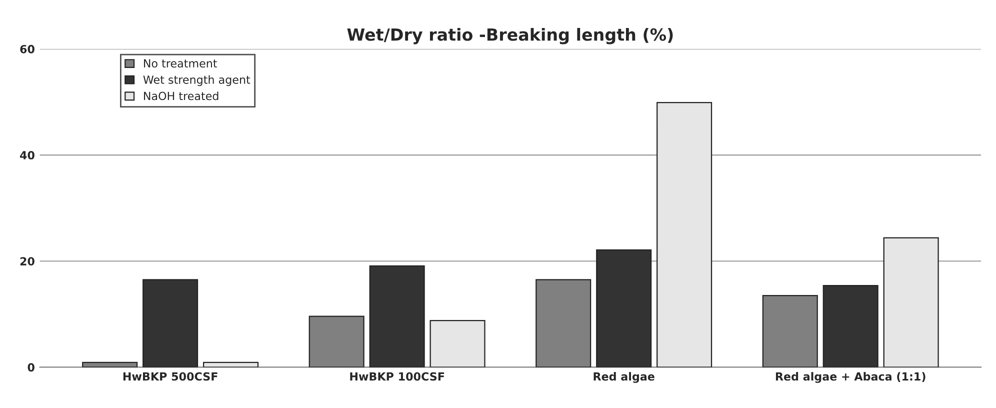  What do you see at coordinates (181, 96) in the screenshot?
I see `legend-label: NaOH treated` at bounding box center [181, 96].